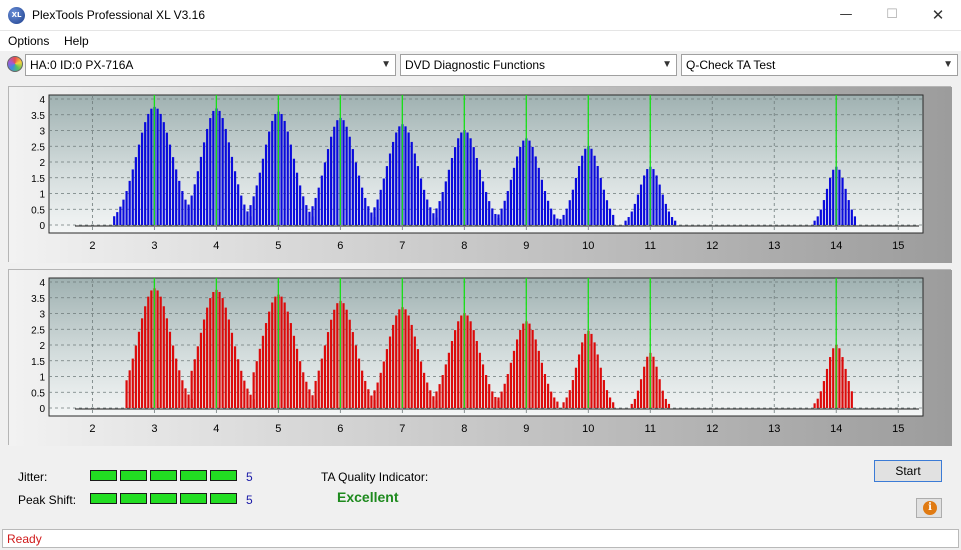 This screenshot has width=961, height=550. I want to click on menu-options: Options, so click(29, 41).